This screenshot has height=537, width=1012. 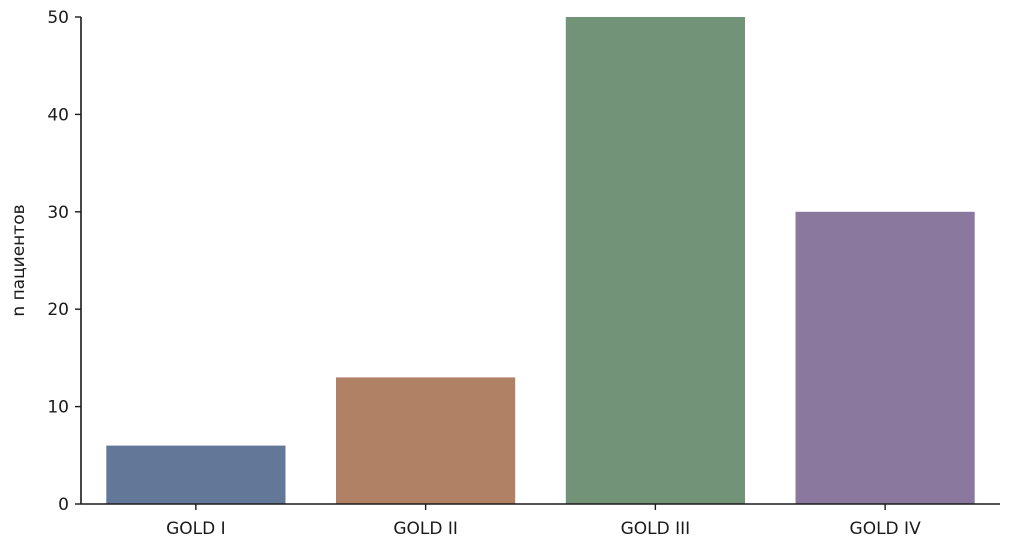 I want to click on y-tick-label: 10, so click(x=58, y=408).